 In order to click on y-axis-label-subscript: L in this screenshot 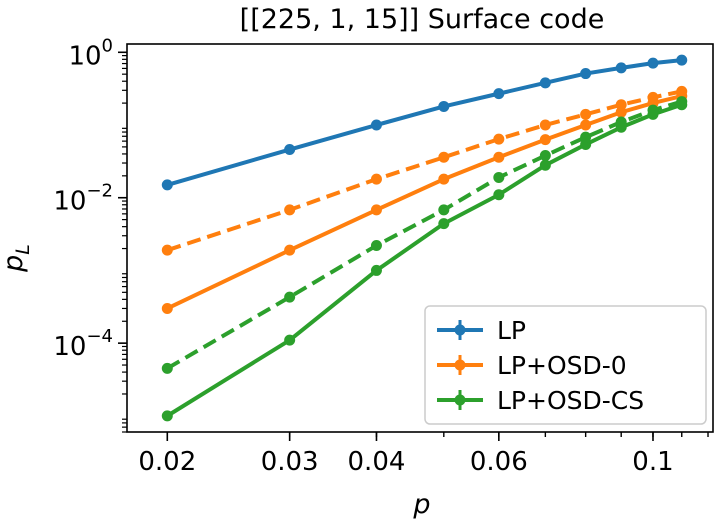, I will do `click(23, 249)`.